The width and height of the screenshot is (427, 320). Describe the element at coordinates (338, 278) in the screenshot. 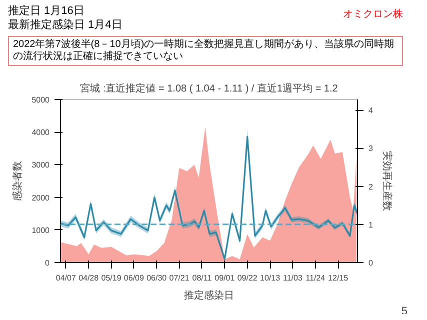

I see `x-tick-label: 12/15` at that location.